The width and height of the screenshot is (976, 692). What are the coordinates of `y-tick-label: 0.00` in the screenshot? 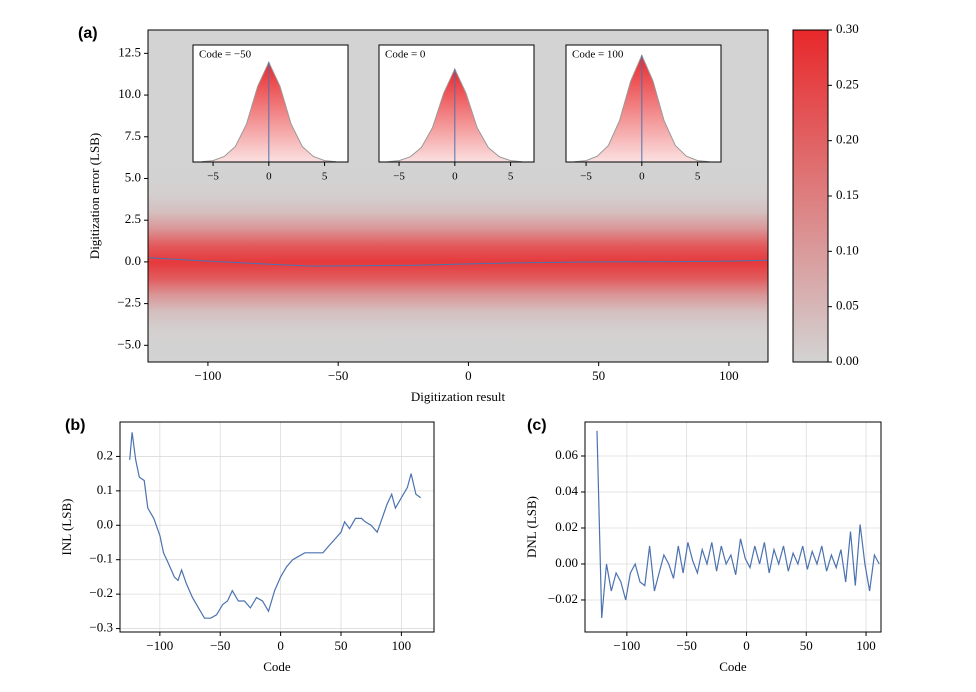 It's located at (566, 562).